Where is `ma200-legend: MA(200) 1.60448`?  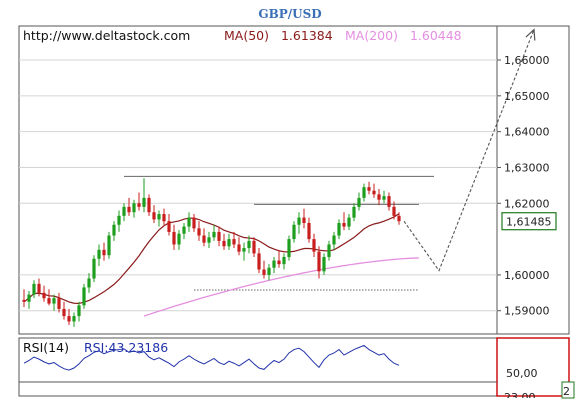 ma200-legend: MA(200) 1.60448 is located at coordinates (403, 35).